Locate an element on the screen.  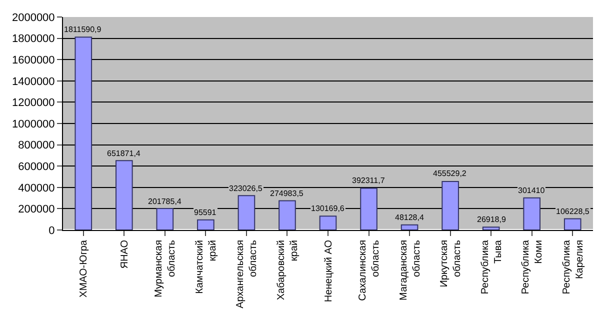
x-tick-label: Хабаровский край is located at coordinates (288, 270).